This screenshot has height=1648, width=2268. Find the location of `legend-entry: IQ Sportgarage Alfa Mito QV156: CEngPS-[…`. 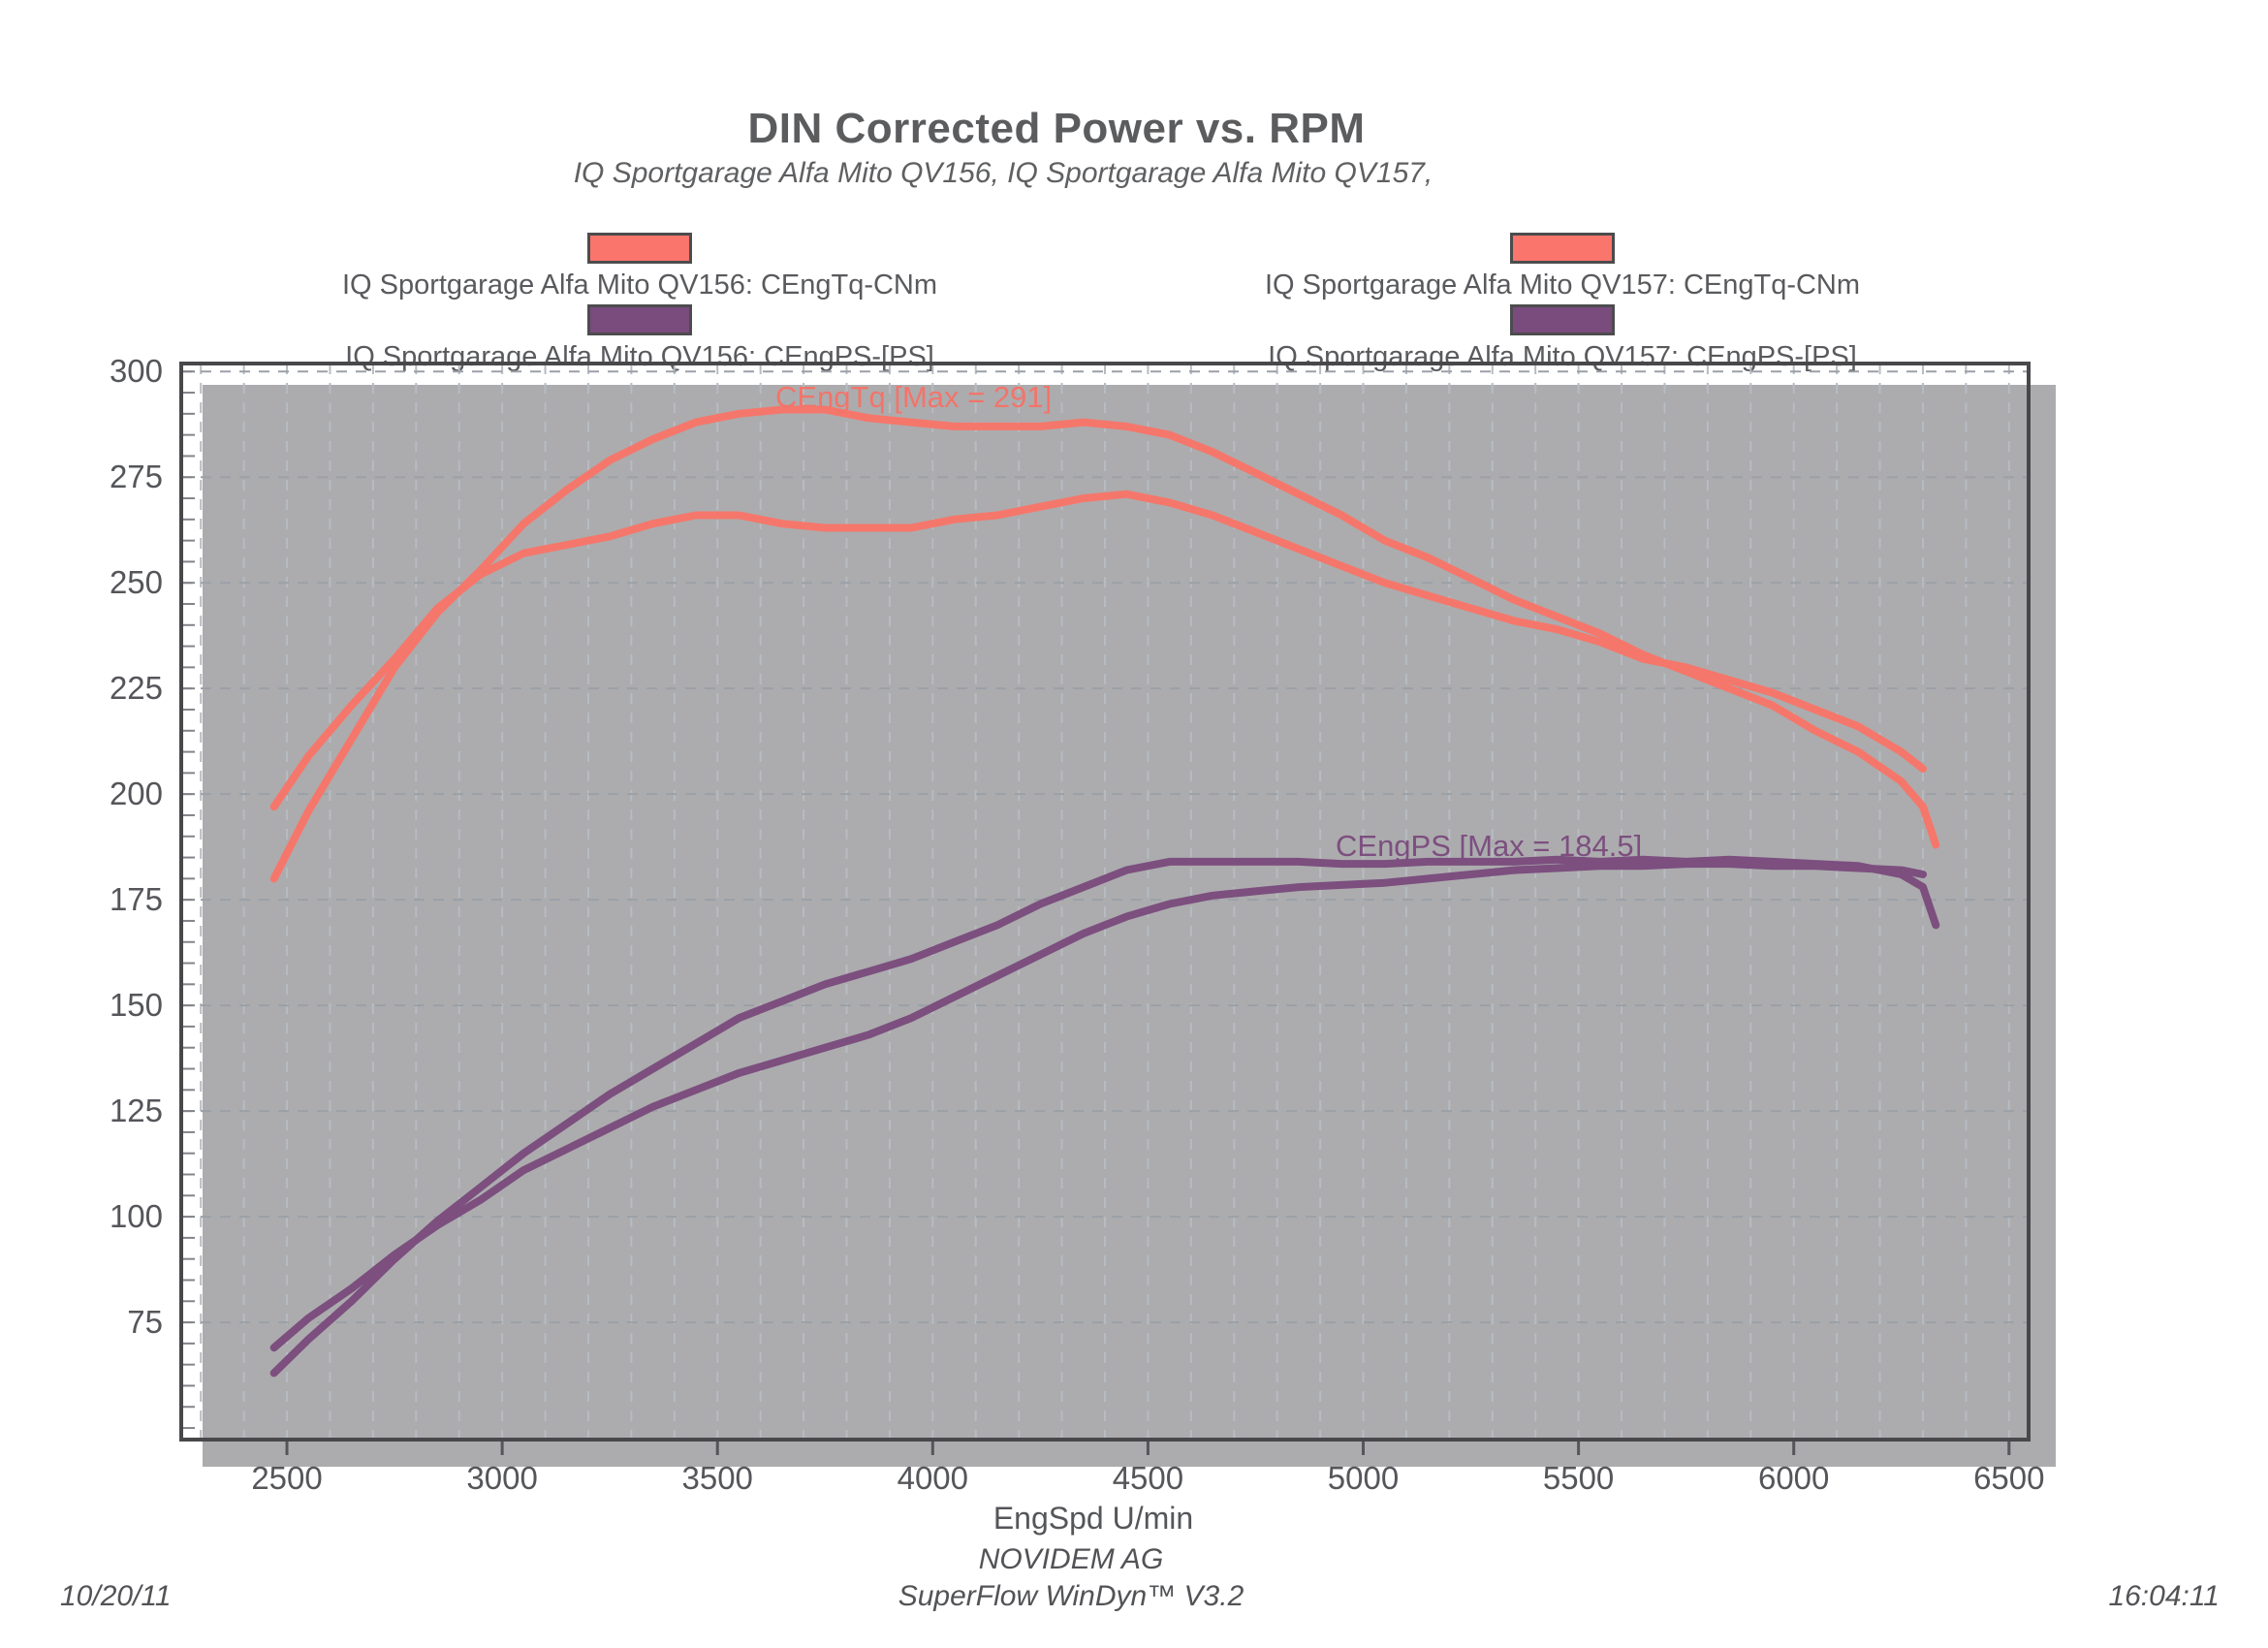

legend-entry: IQ Sportgarage Alfa Mito QV156: CEngPS-[… is located at coordinates (640, 338).